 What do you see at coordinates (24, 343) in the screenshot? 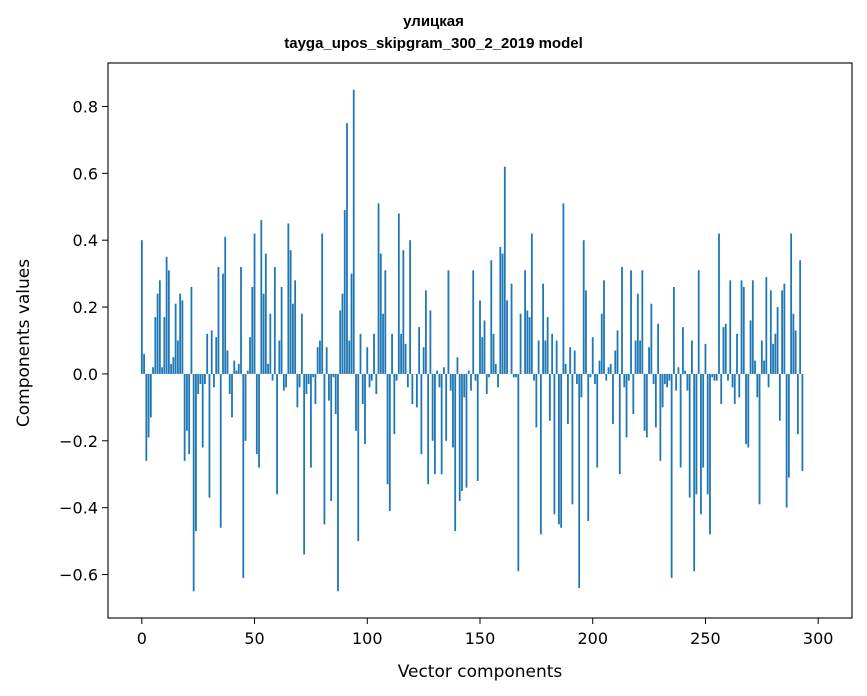
I see `y-axis-label: Components values` at bounding box center [24, 343].